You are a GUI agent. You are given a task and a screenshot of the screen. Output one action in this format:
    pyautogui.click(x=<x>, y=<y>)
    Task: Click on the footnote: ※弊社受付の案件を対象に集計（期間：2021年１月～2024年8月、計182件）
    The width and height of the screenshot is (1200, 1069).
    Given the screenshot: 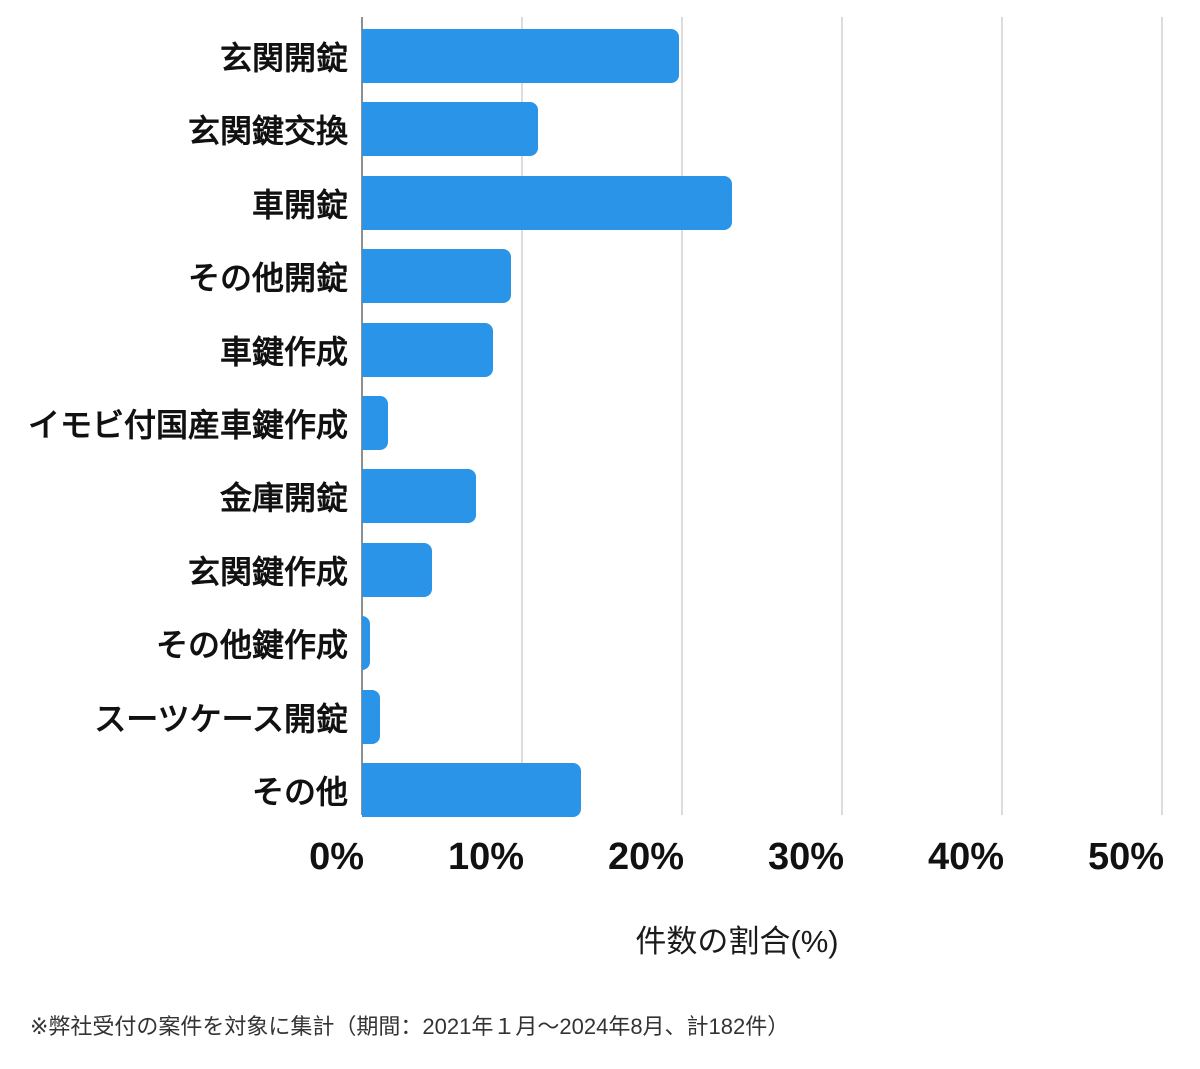 What is the action you would take?
    pyautogui.click(x=410, y=1026)
    